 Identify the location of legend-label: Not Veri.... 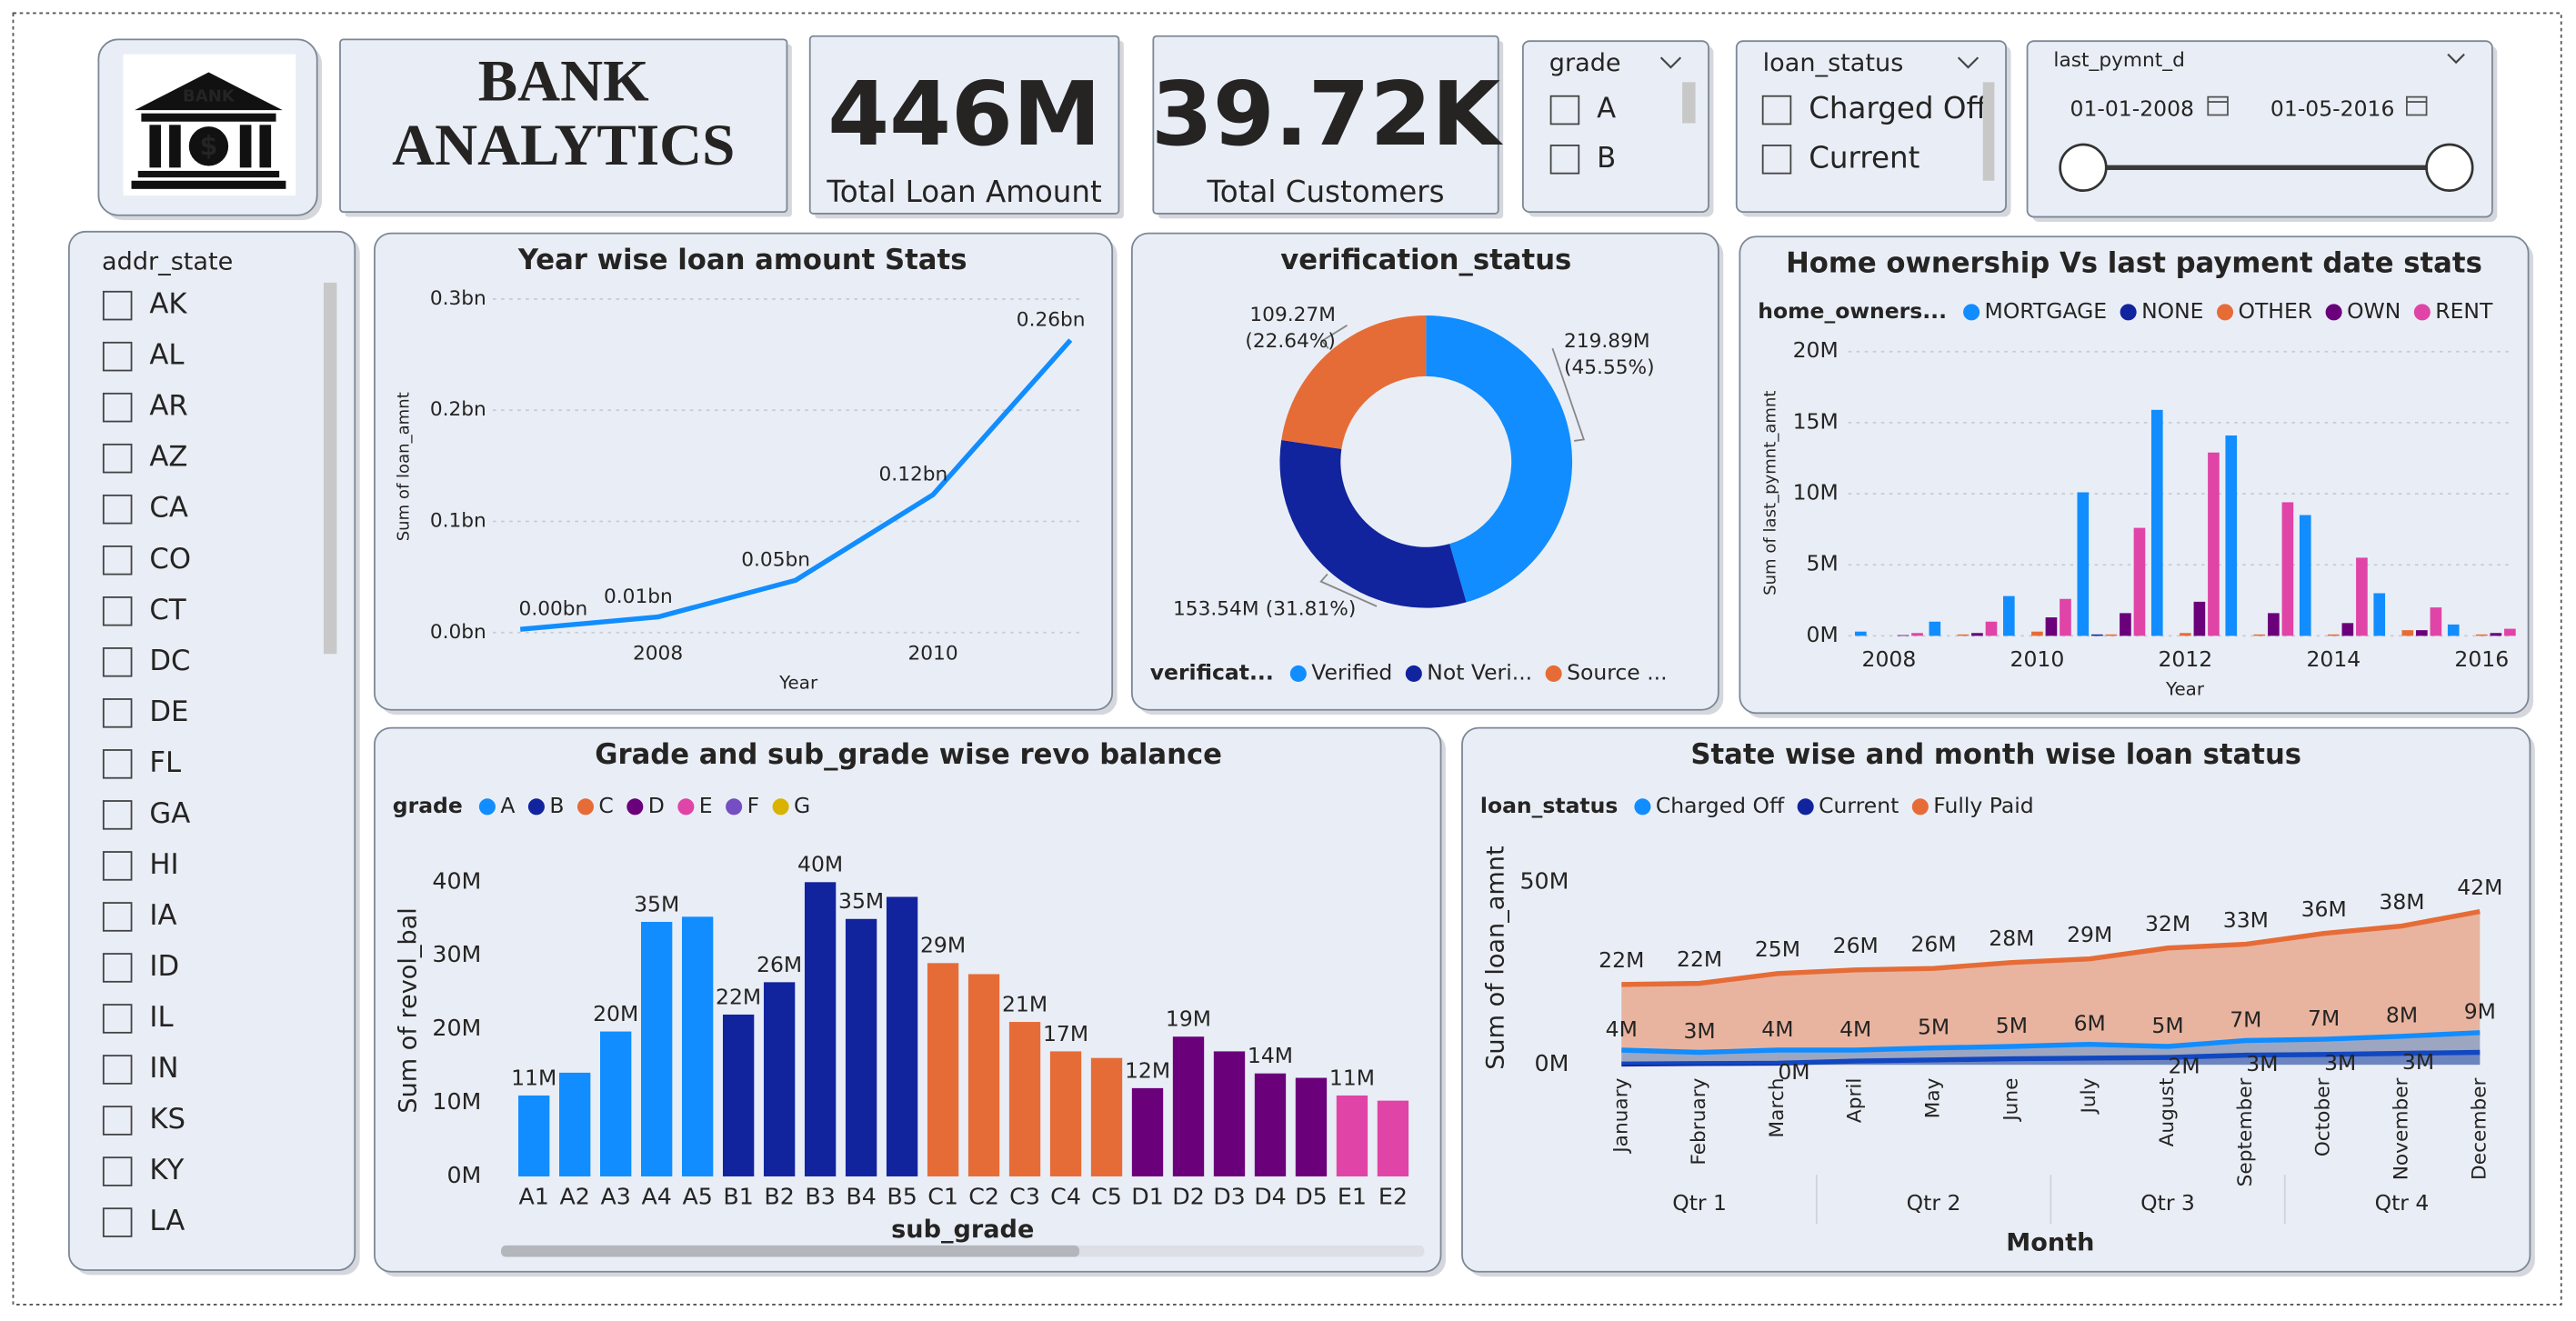
(1479, 672).